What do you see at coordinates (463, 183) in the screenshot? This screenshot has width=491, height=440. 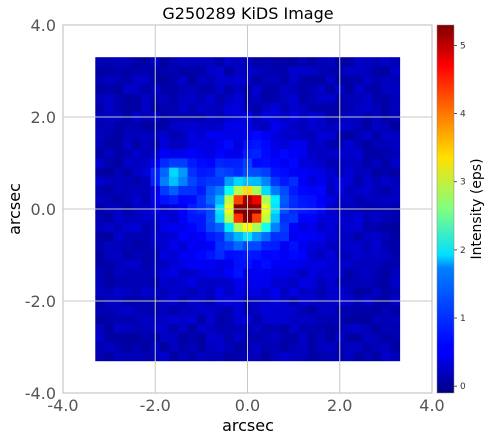 I see `colorbar-tick-label: 3` at bounding box center [463, 183].